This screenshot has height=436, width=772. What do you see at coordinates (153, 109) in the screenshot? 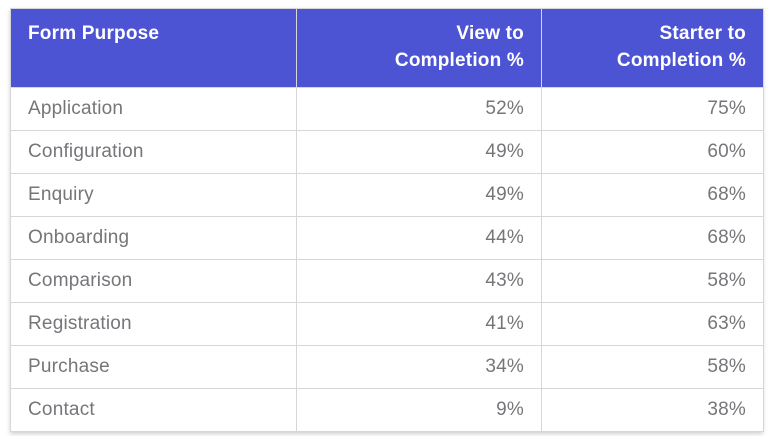
I see `cell-purpose: Application` at bounding box center [153, 109].